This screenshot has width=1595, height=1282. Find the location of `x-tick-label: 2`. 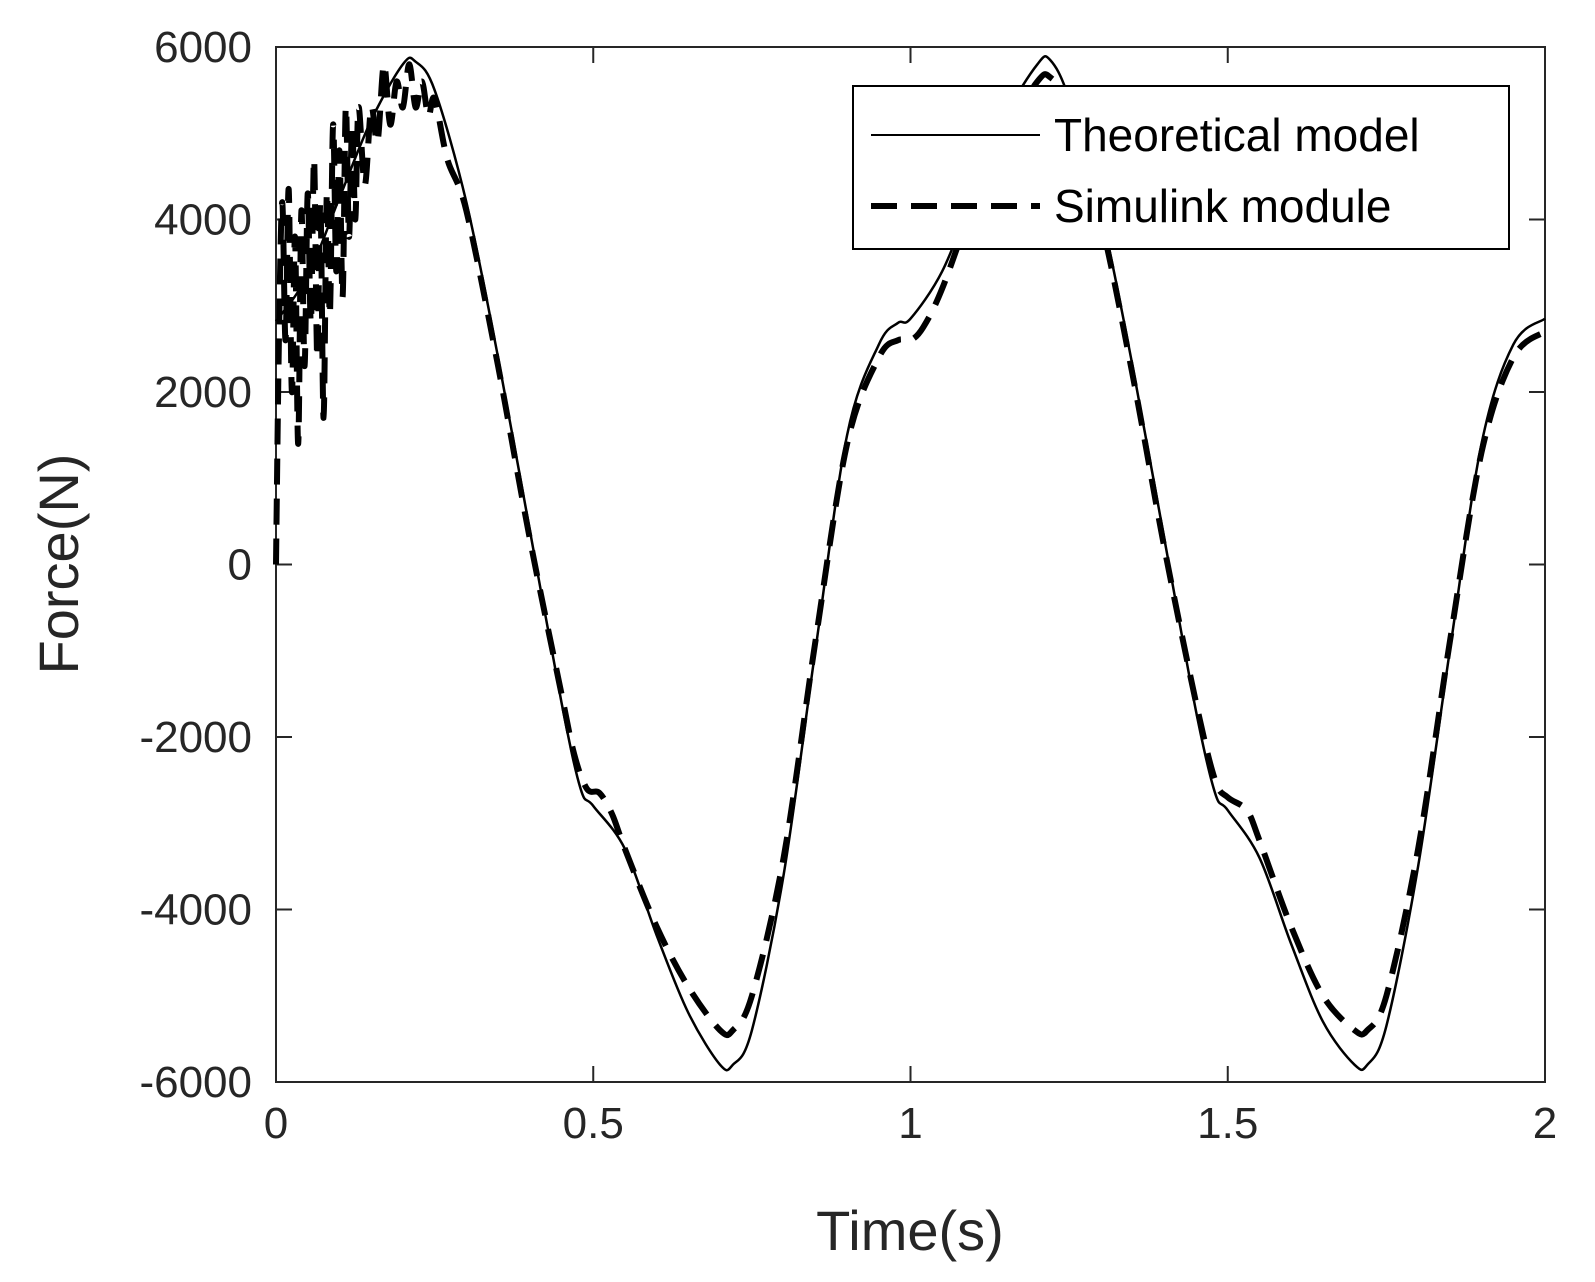

x-tick-label: 2 is located at coordinates (1545, 1123).